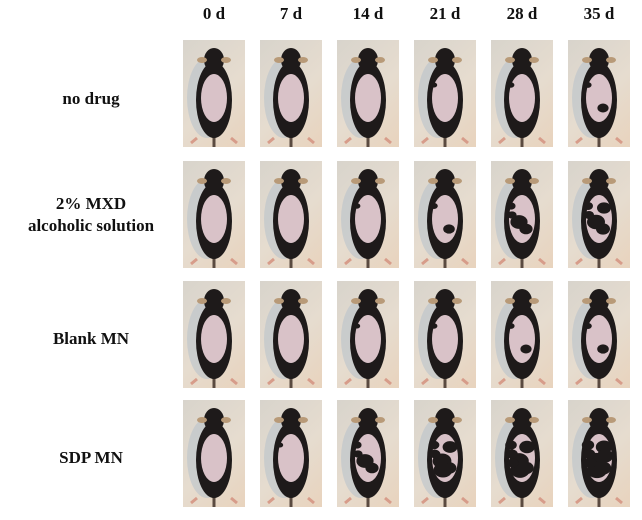 Image resolution: width=642 pixels, height=520 pixels. I want to click on row-label-line: alcoholic solution, so click(91, 225).